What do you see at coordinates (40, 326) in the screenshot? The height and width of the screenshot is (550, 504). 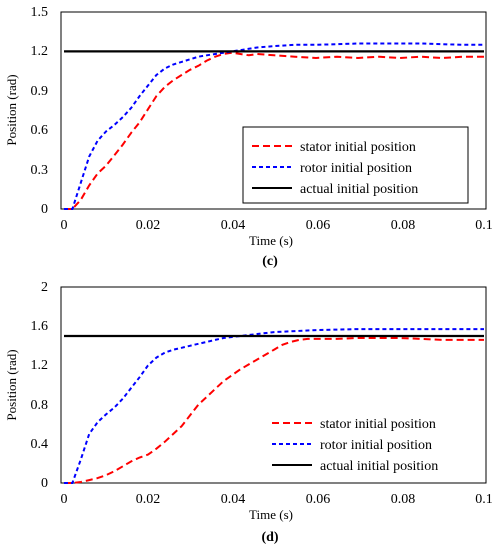 I see `y-tick-label: 1.6` at bounding box center [40, 326].